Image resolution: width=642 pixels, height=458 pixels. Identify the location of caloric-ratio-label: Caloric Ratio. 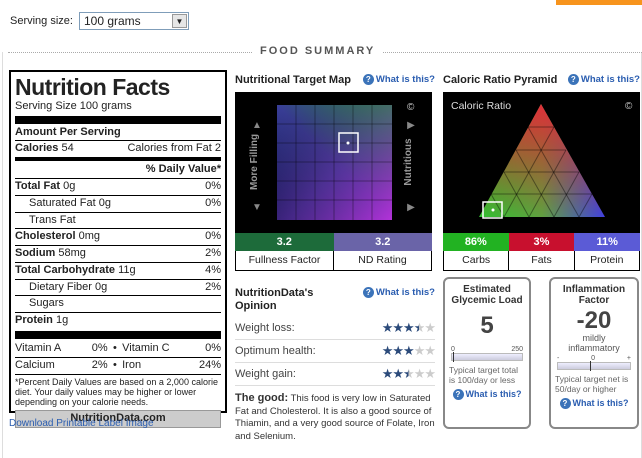
(481, 106).